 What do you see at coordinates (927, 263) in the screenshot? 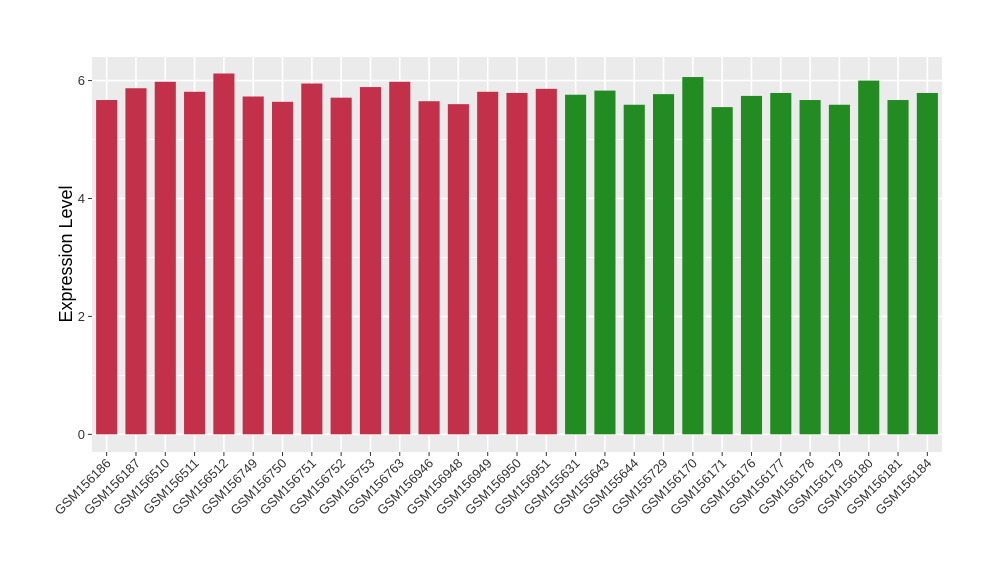
I see `bar-GSM156184` at bounding box center [927, 263].